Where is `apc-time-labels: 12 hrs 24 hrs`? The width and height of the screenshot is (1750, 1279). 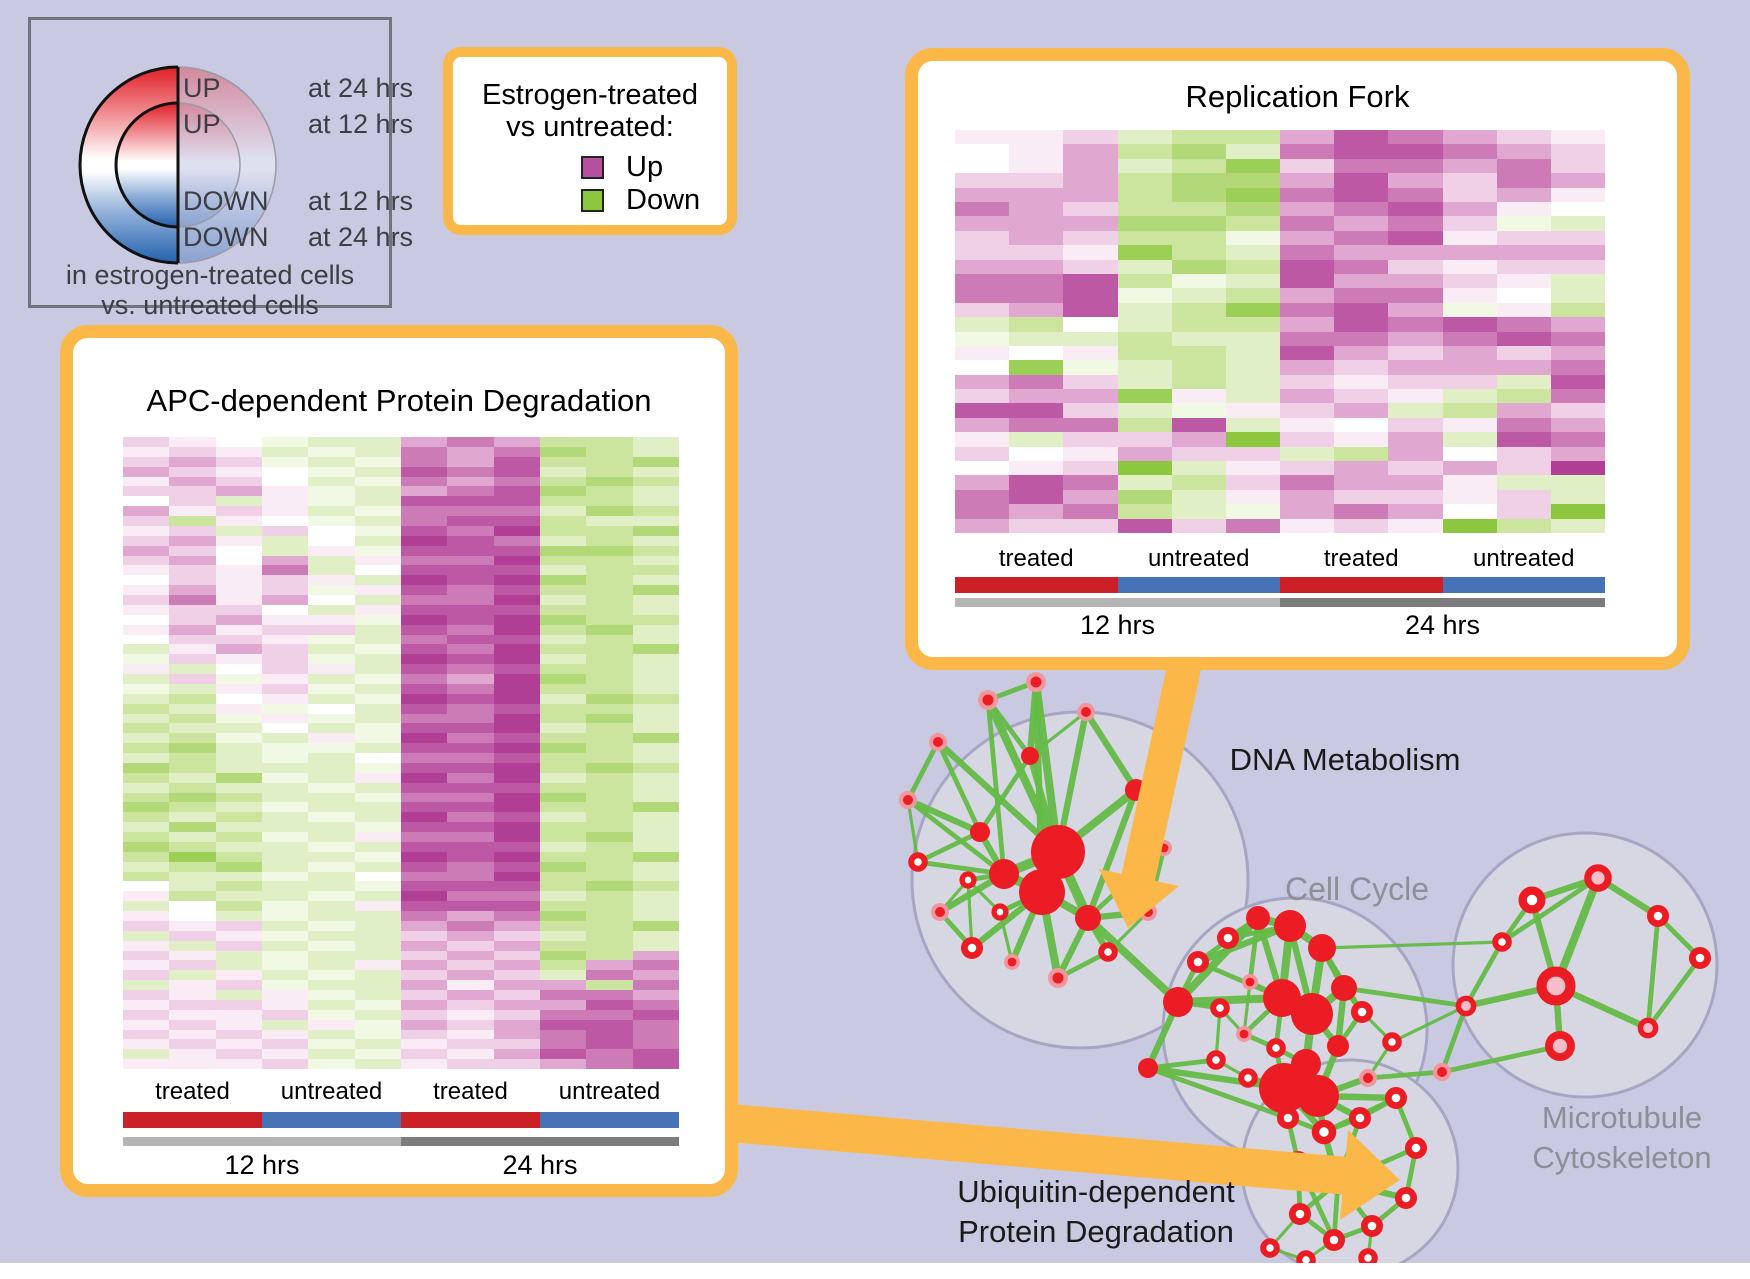 apc-time-labels: 12 hrs 24 hrs is located at coordinates (401, 1165).